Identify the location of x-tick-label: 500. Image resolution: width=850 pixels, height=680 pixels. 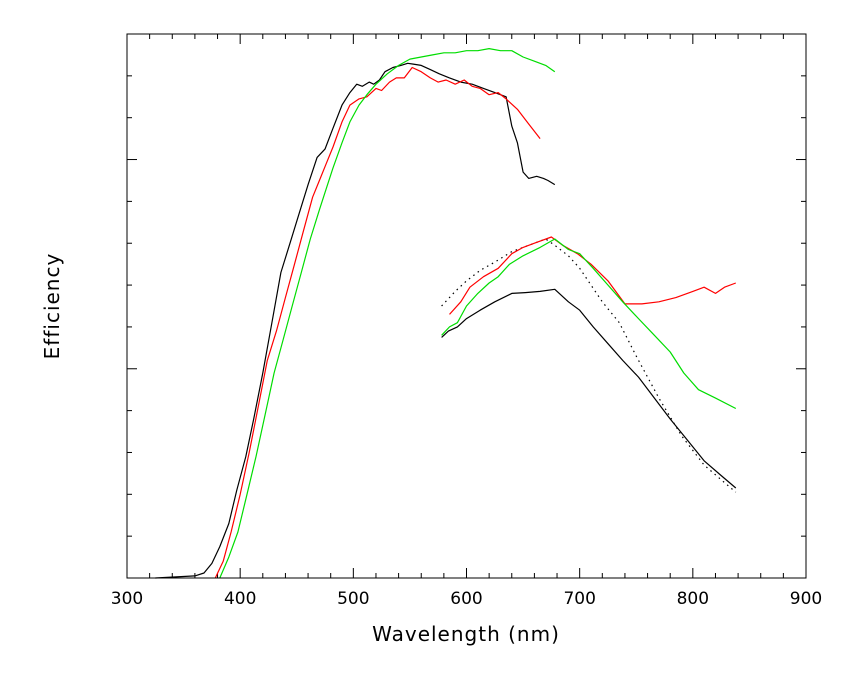
(353, 599).